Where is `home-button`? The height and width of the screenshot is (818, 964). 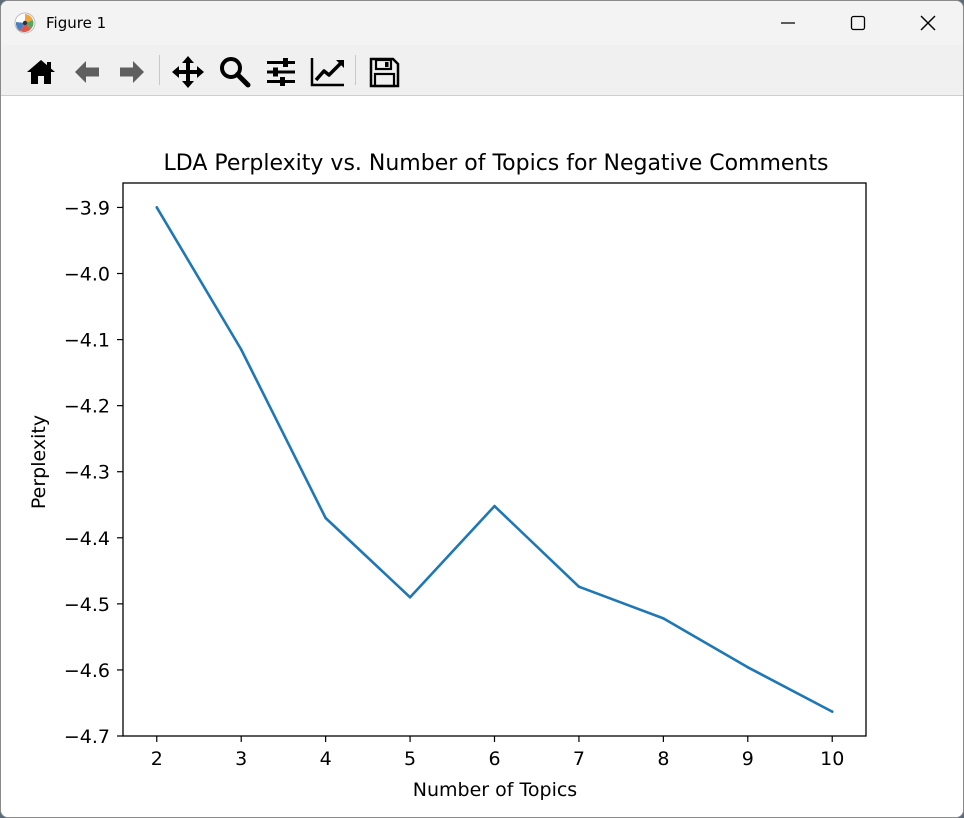
home-button is located at coordinates (41, 72).